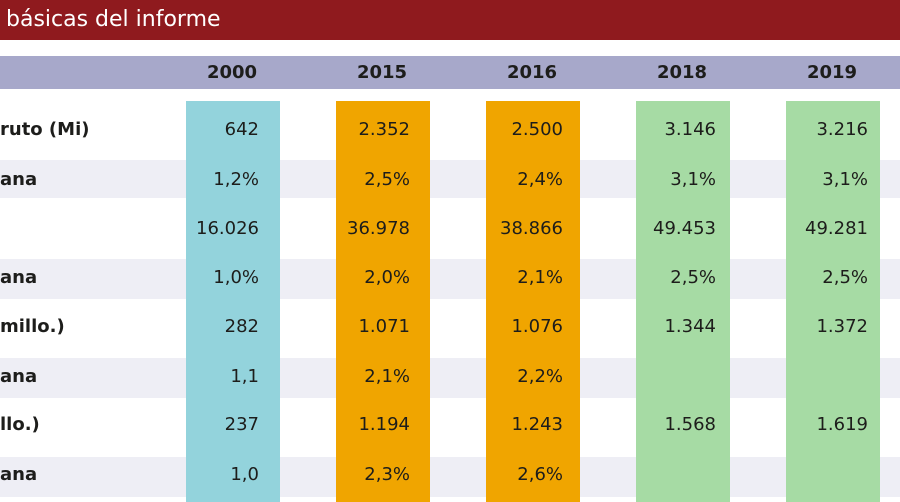  Describe the element at coordinates (236, 277) in the screenshot. I see `table-cell: 1,0%` at that location.